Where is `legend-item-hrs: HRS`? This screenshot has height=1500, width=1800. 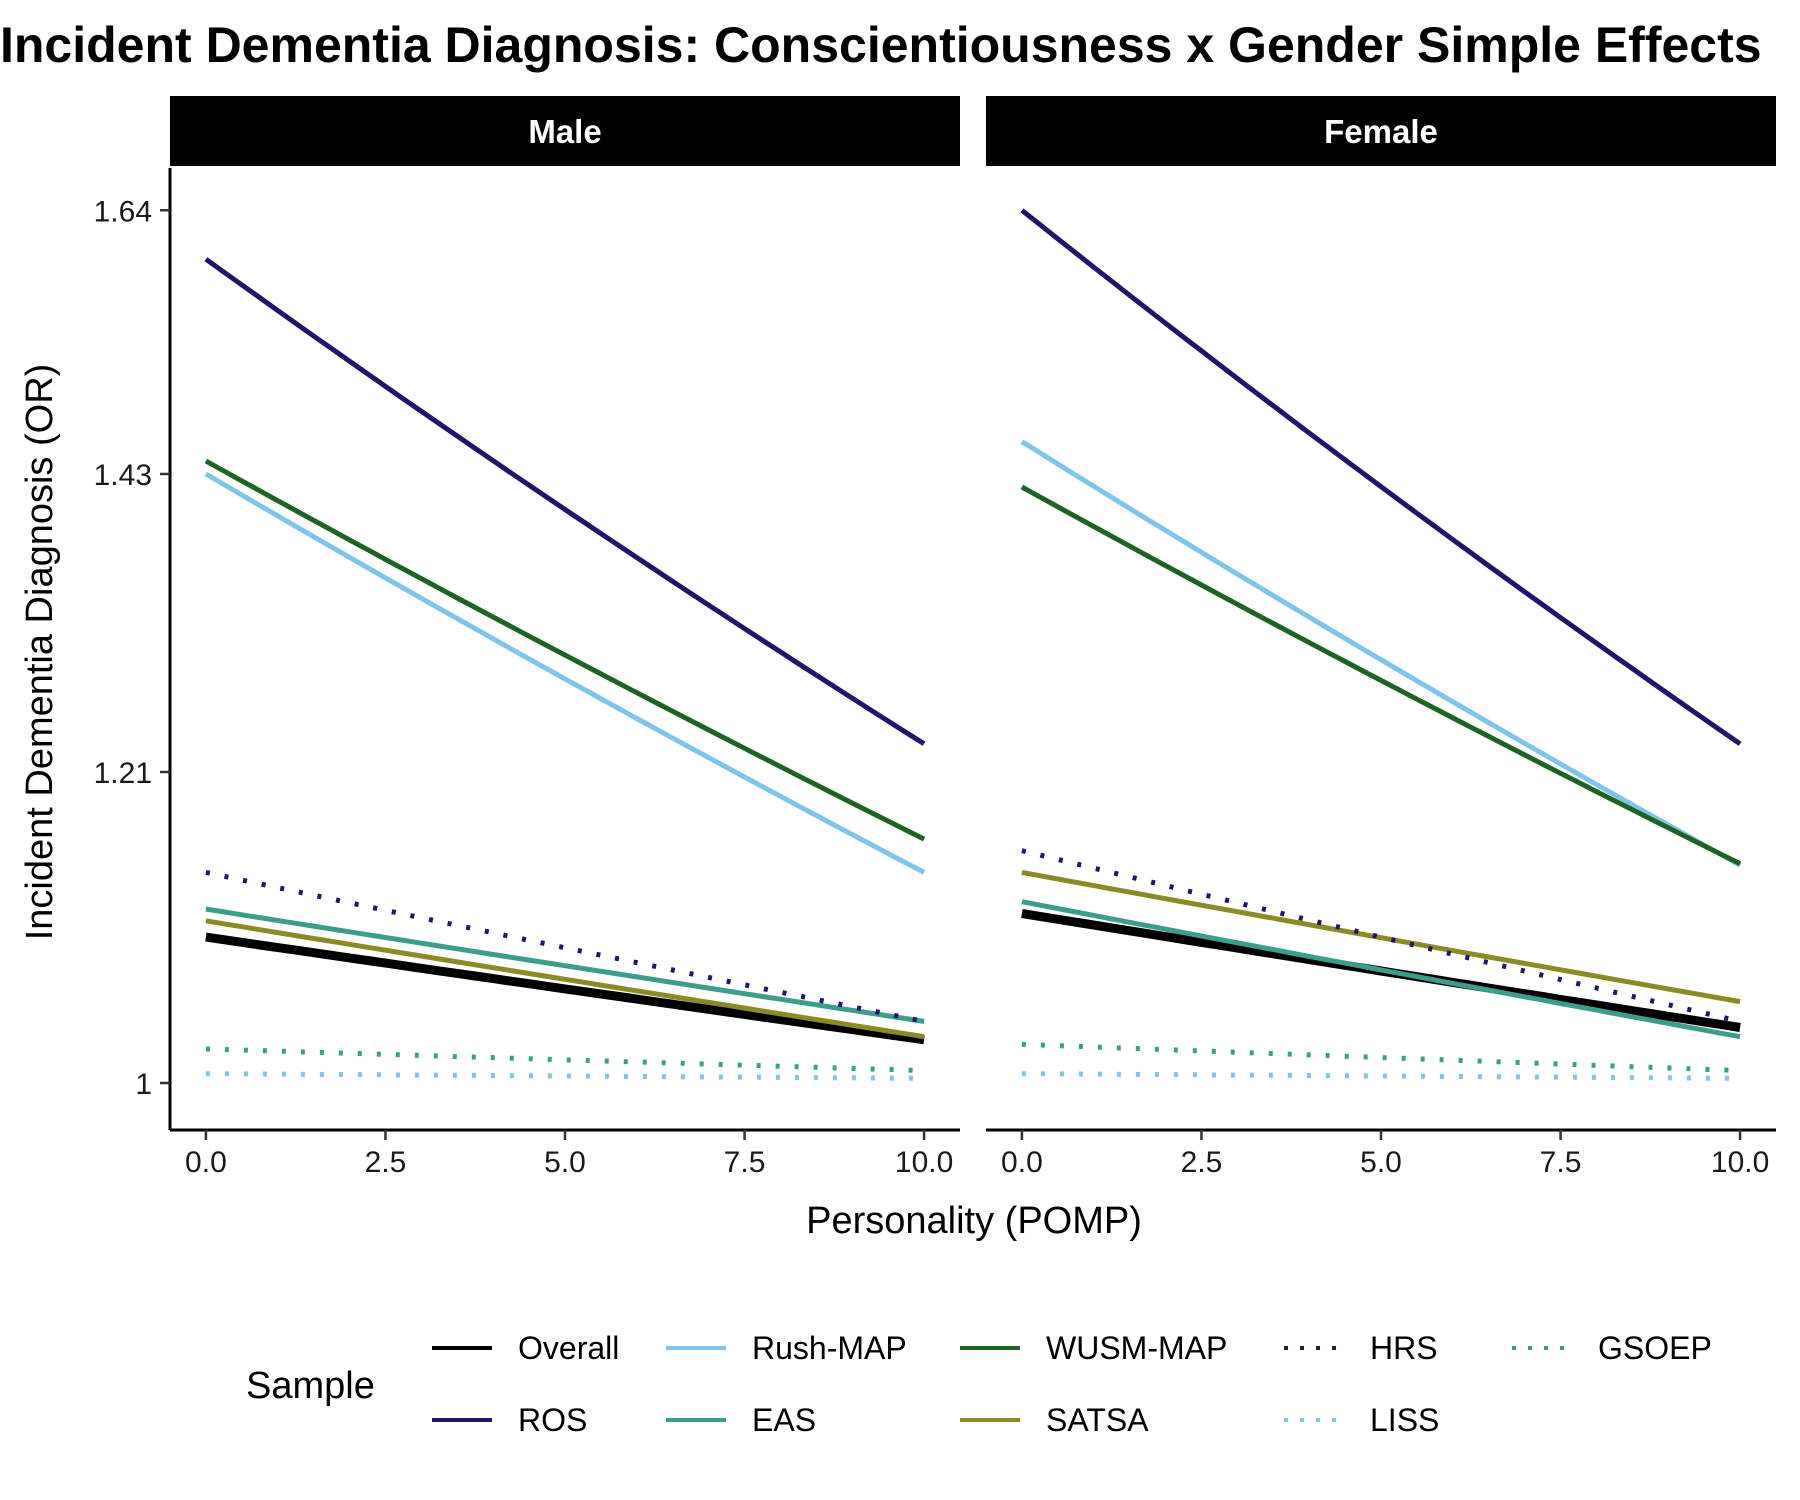
legend-item-hrs: HRS is located at coordinates (1361, 1348).